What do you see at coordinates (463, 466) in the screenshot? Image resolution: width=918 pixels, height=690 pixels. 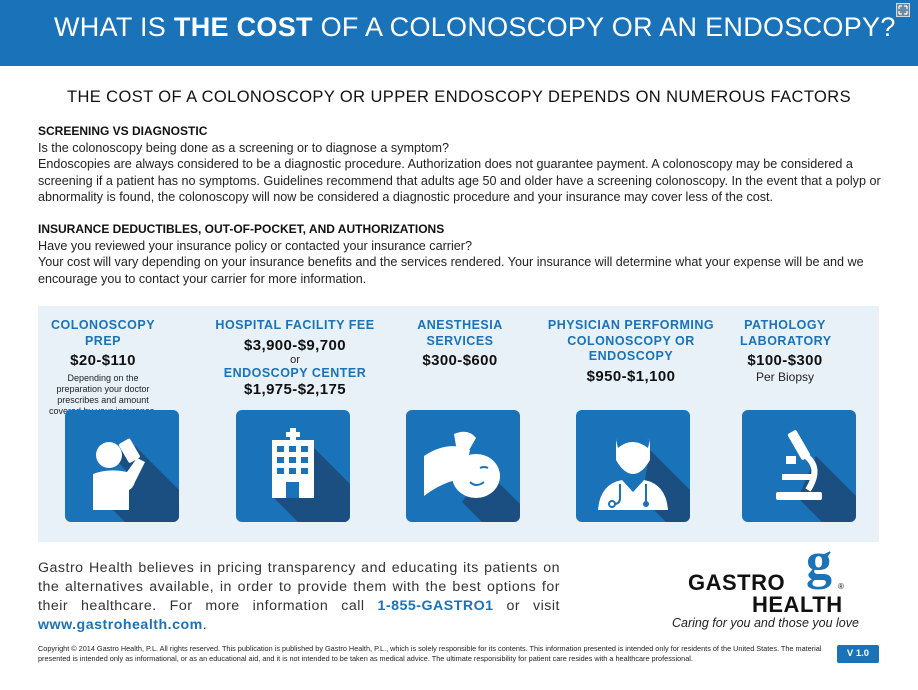 I see `sleeping-patient-icon` at bounding box center [463, 466].